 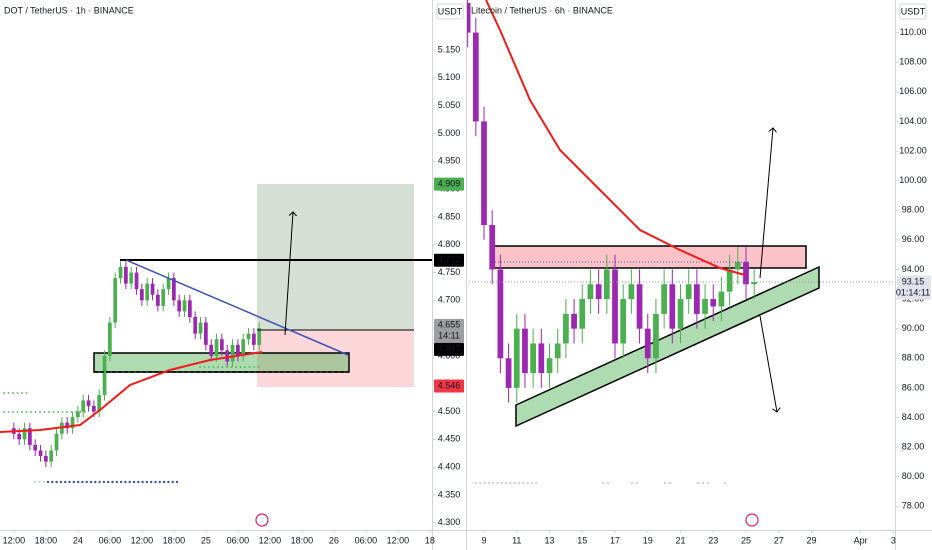 I want to click on y-tick-label: 4.350, so click(x=449, y=494).